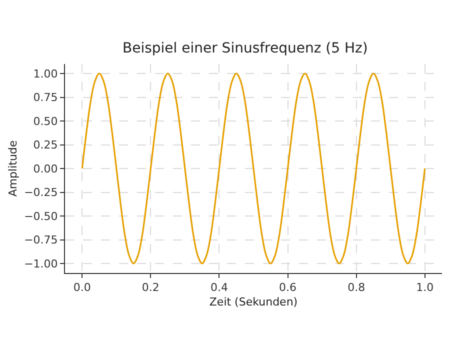 This screenshot has width=454, height=341. I want to click on y-tick-label: 0.25, so click(45, 145).